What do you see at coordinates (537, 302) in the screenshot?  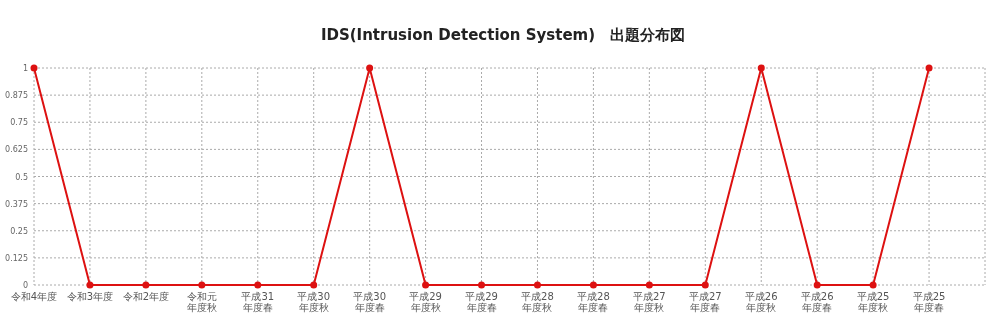 I see `x-tick-label: 平成28年度秋` at bounding box center [537, 302].